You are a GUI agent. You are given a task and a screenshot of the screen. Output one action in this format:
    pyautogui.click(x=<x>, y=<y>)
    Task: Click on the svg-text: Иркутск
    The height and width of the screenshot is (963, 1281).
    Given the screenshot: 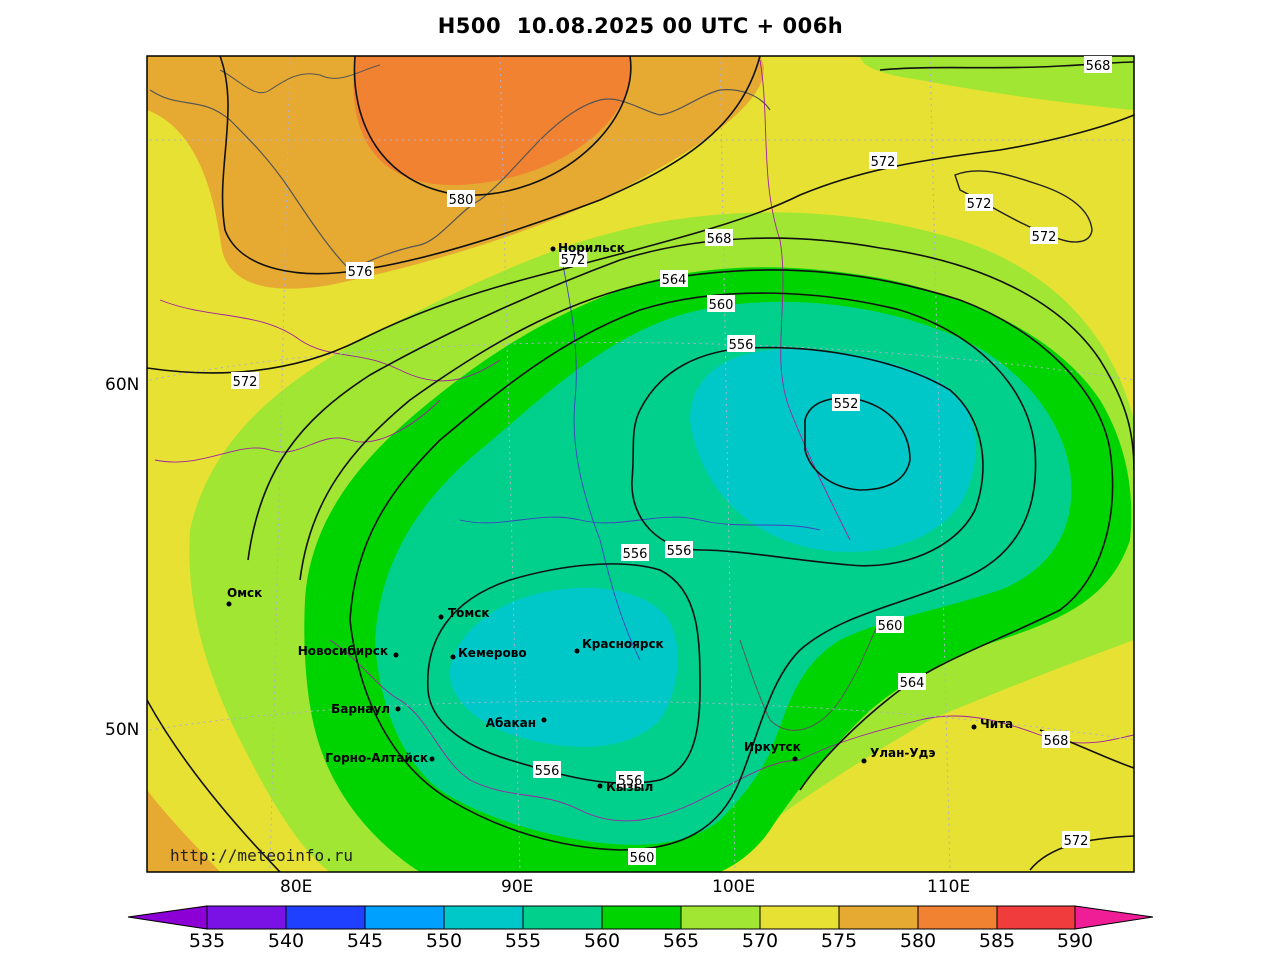 What is the action you would take?
    pyautogui.click(x=772, y=747)
    